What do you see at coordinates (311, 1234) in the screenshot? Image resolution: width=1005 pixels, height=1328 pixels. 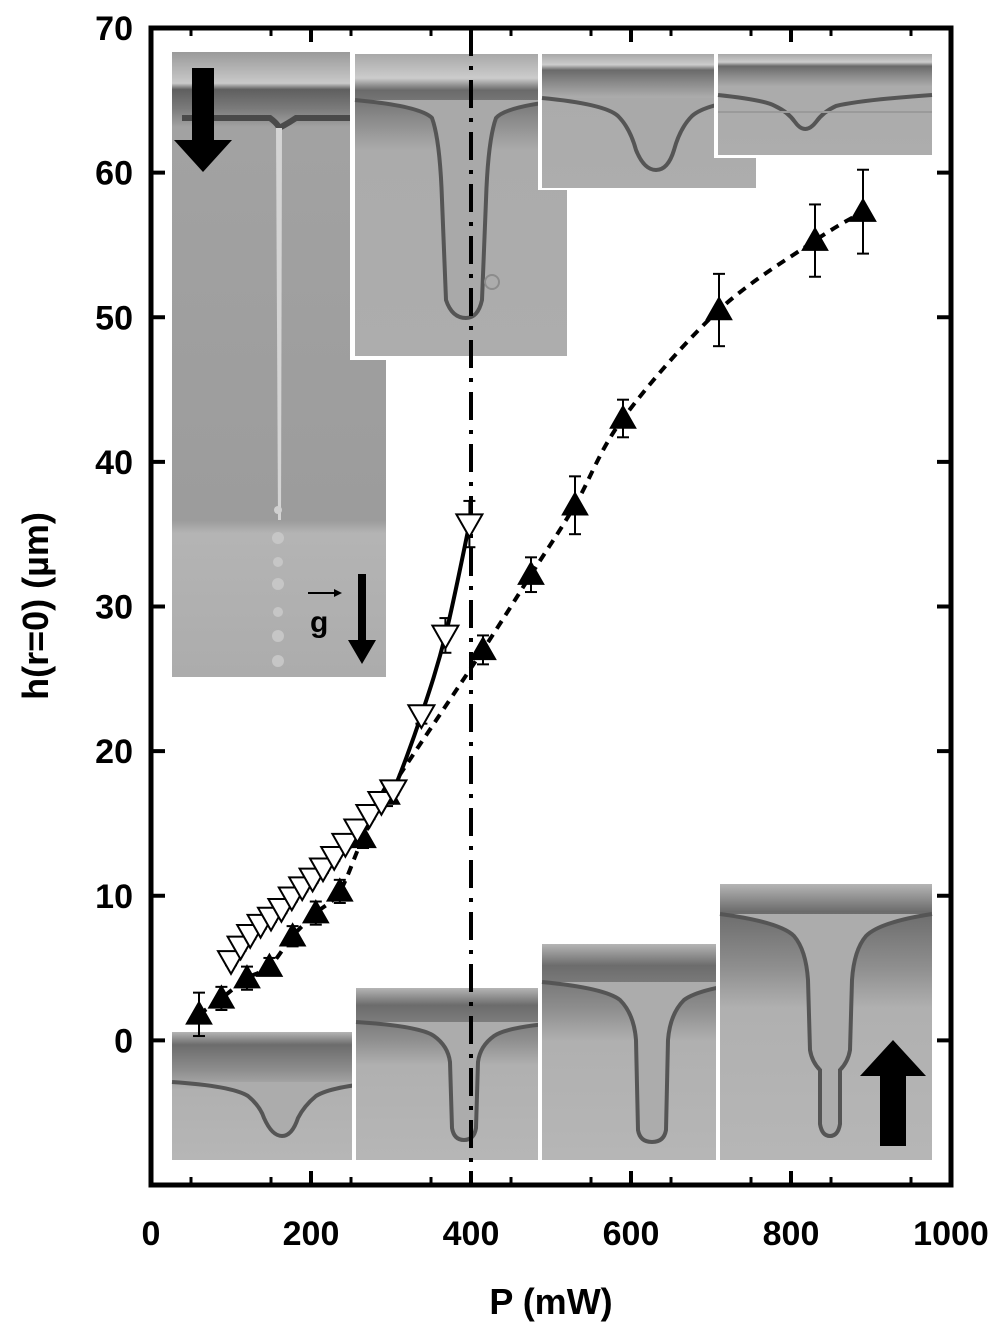 I see `x-tick-label: 200` at bounding box center [311, 1234].